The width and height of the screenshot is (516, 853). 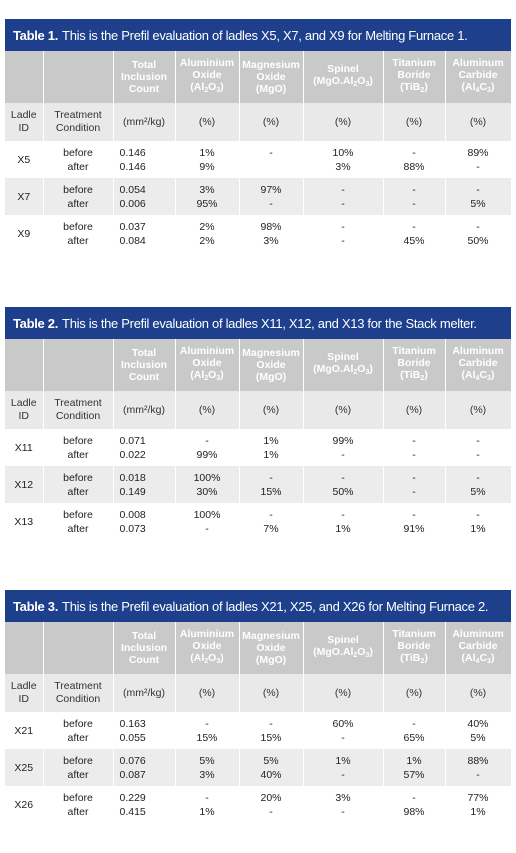 What do you see at coordinates (144, 77) in the screenshot?
I see `column-header-count: Total Inclusion Count` at bounding box center [144, 77].